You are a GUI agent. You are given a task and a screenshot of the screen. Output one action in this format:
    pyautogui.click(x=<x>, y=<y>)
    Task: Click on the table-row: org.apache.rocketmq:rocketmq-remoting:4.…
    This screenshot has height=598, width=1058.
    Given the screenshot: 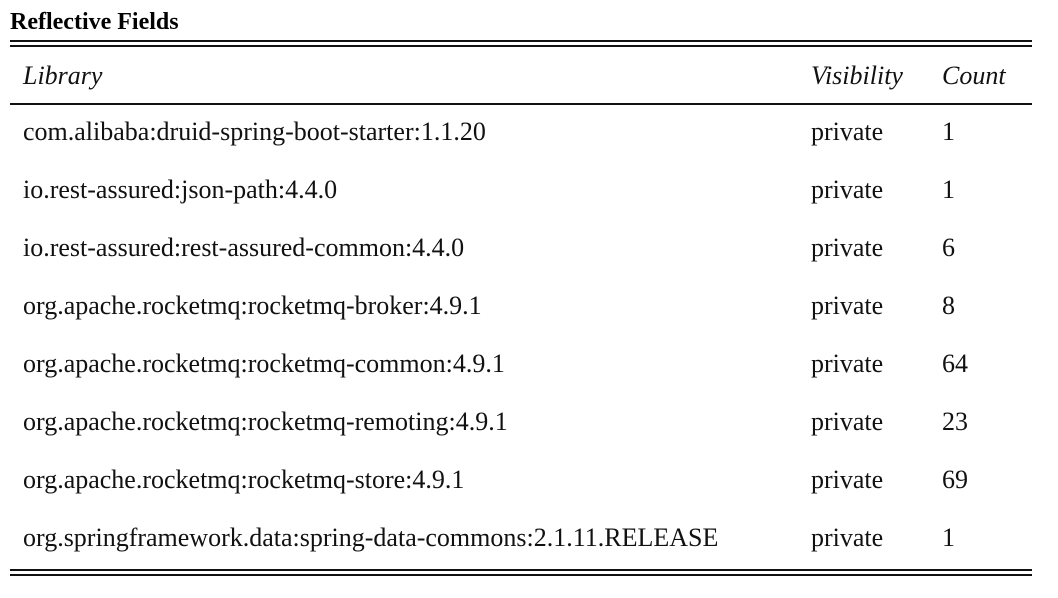 What is the action you would take?
    pyautogui.click(x=521, y=422)
    